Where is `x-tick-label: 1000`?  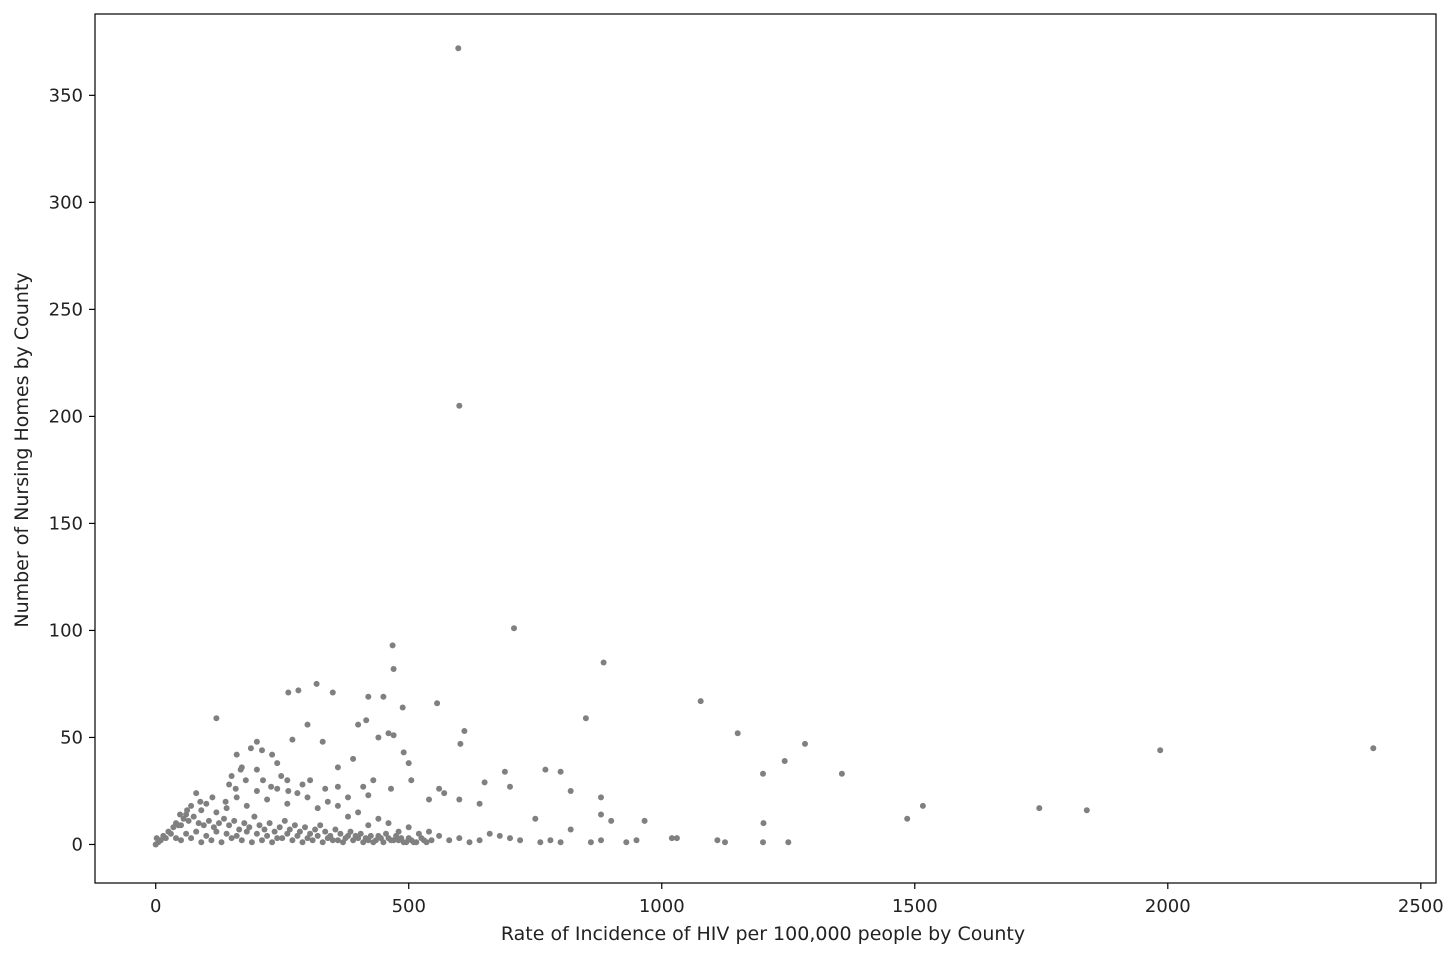 x-tick-label: 1000 is located at coordinates (662, 906).